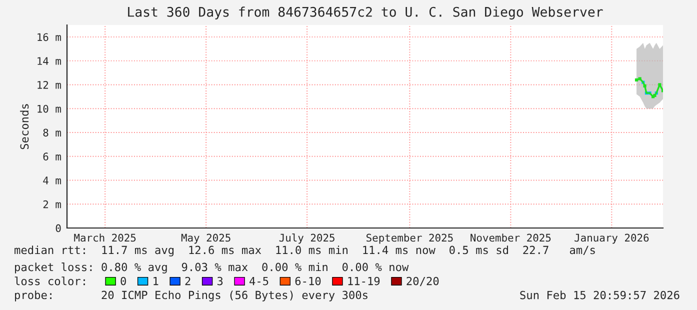  What do you see at coordinates (304, 251) in the screenshot?
I see `text: median rtt: 11.7 ms avg 12.6 ms max 11.0 ms min 11.4 ms now 0.5 ms sd 22.7 am/s` at bounding box center [304, 251].